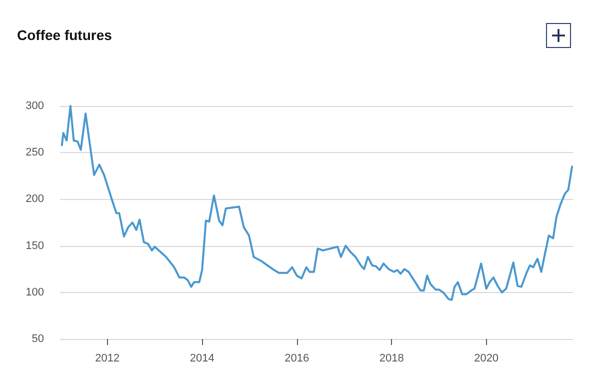 The height and width of the screenshot is (380, 603). What do you see at coordinates (35, 152) in the screenshot?
I see `y-tick-label: 250` at bounding box center [35, 152].